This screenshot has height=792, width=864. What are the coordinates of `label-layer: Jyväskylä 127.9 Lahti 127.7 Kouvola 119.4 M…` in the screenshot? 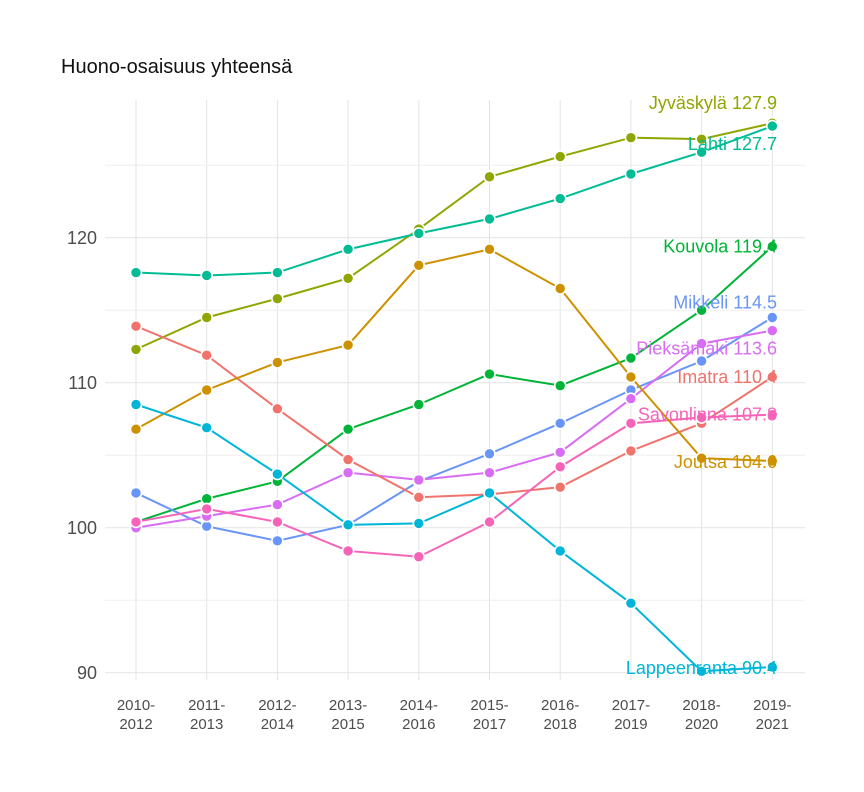 It's located at (701, 385).